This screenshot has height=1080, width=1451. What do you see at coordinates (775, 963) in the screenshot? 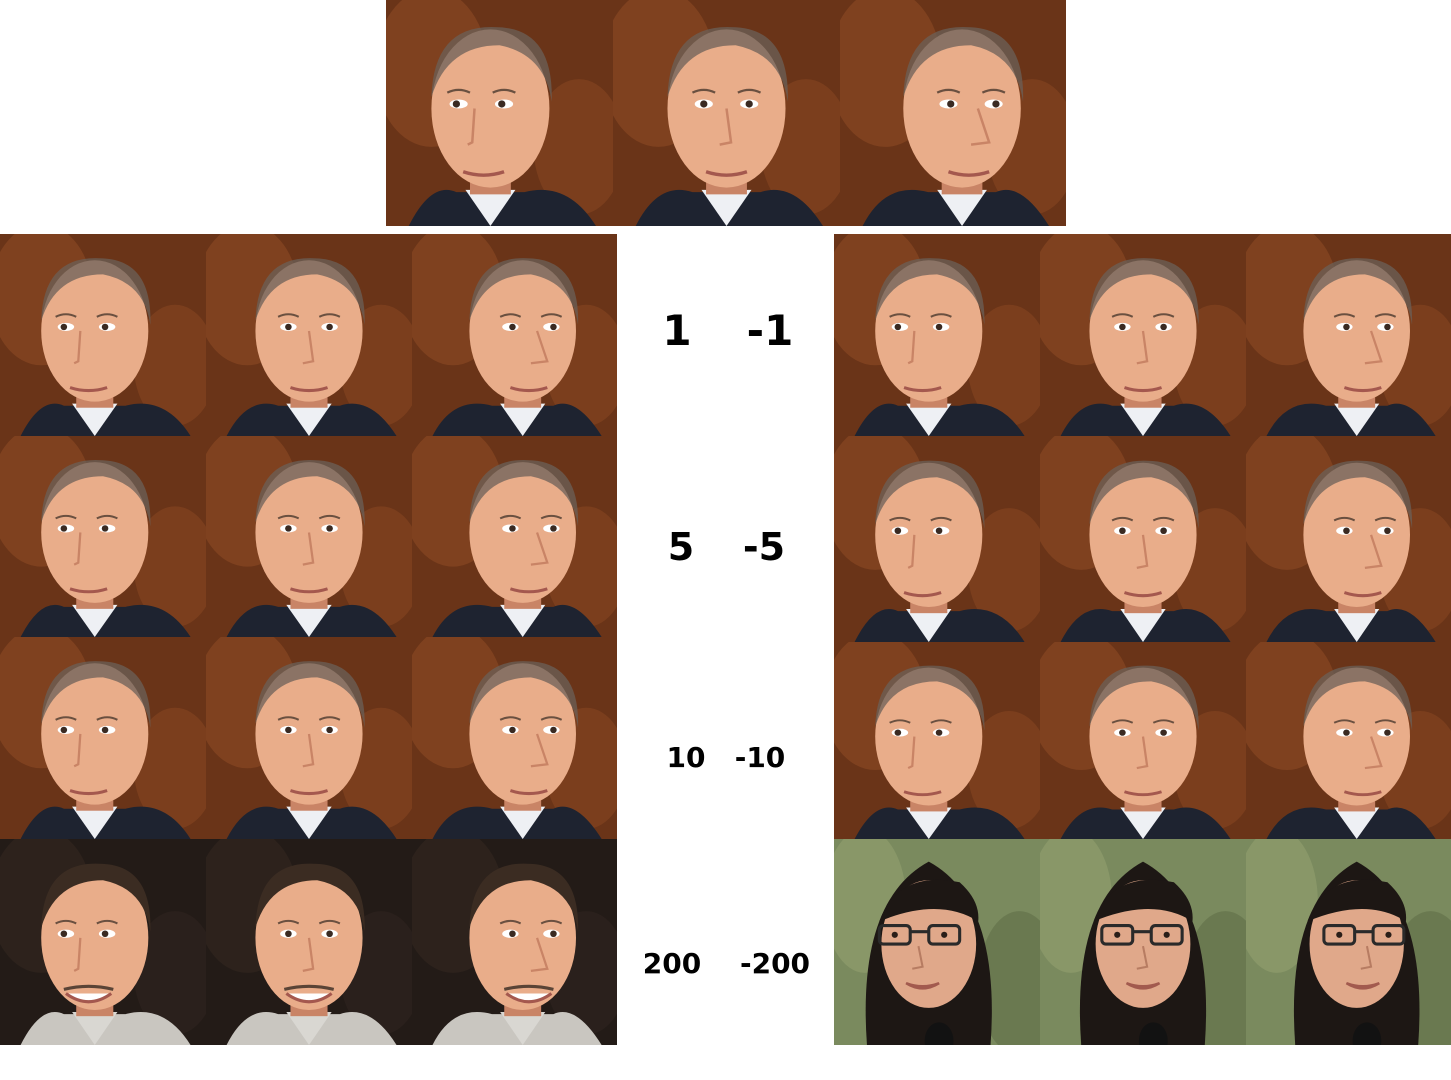
I see `label-negative-row-4: -200` at bounding box center [775, 963].